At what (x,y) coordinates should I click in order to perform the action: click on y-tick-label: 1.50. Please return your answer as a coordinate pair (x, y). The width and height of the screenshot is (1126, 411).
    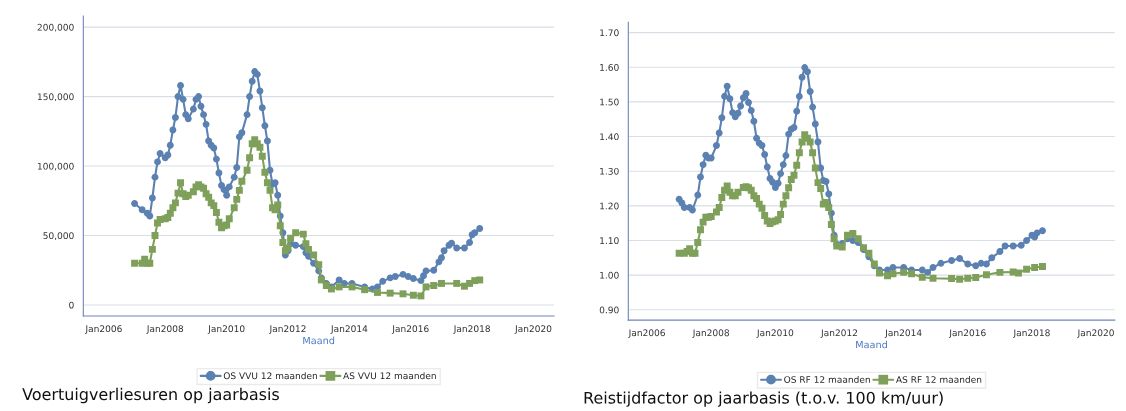
    Looking at the image, I should click on (609, 102).